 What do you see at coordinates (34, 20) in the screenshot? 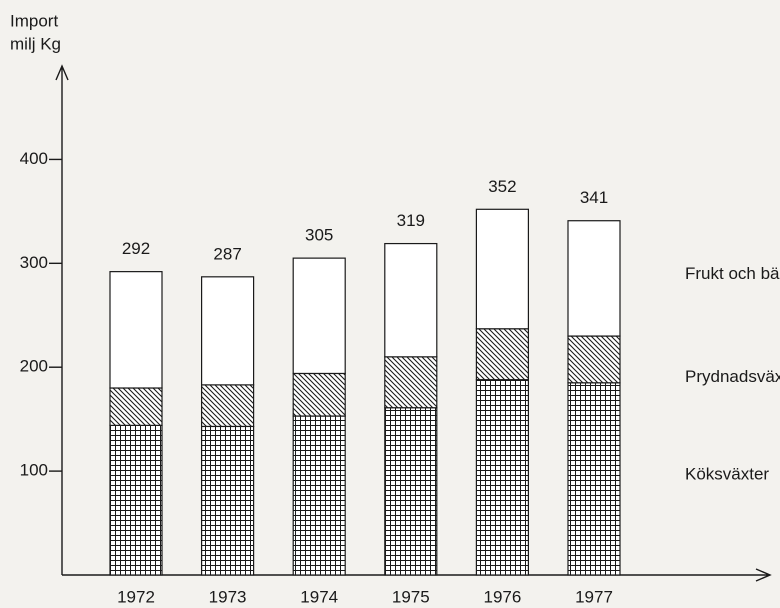
I see `y-axis-label: Import` at bounding box center [34, 20].